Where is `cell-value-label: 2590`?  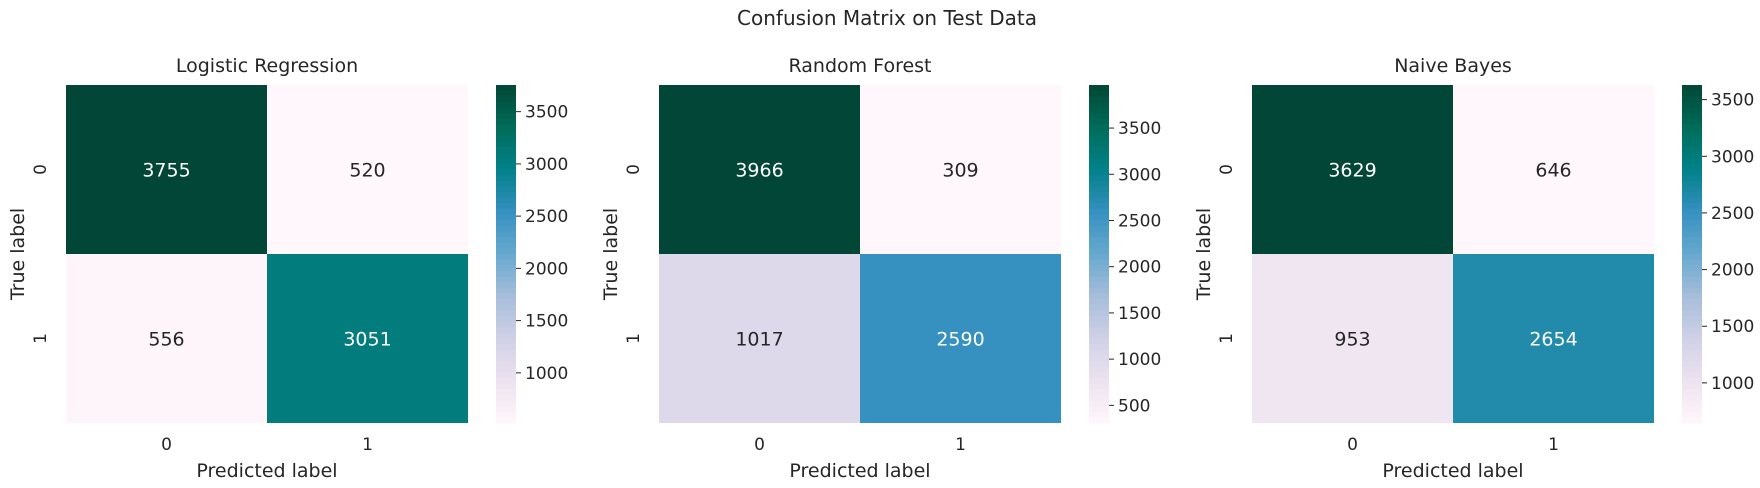
cell-value-label: 2590 is located at coordinates (960, 340).